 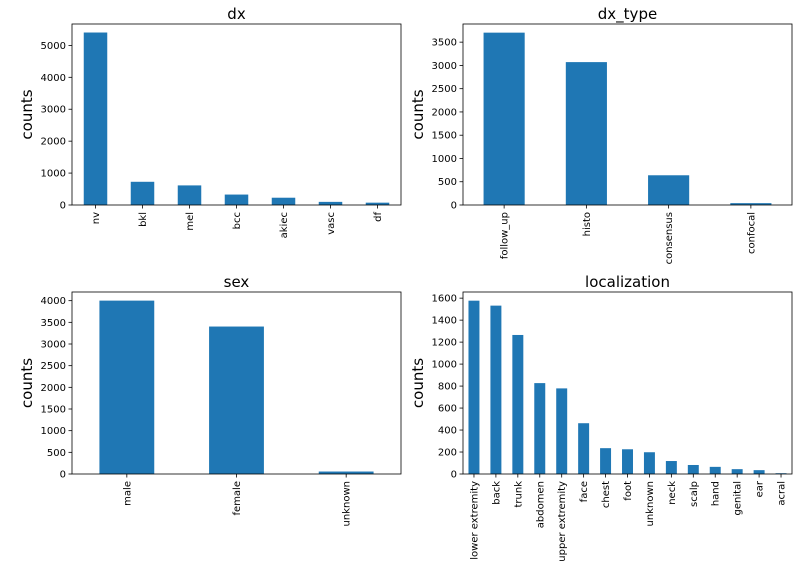 I want to click on bar-trunk, so click(x=518, y=404).